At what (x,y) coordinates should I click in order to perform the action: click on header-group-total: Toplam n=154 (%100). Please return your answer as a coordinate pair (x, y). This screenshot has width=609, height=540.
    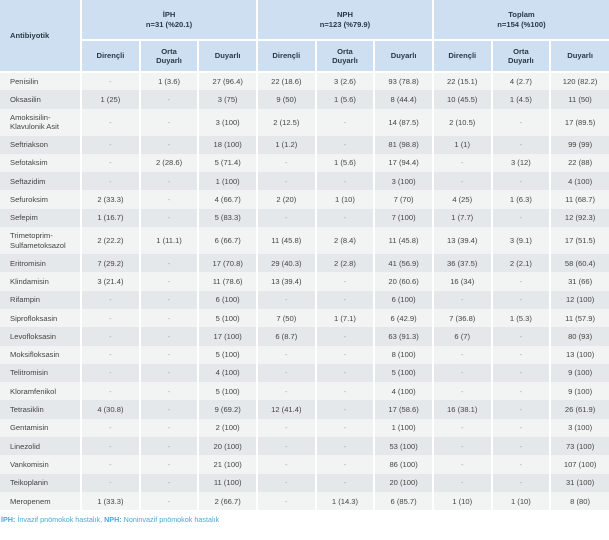
    Looking at the image, I should click on (520, 20).